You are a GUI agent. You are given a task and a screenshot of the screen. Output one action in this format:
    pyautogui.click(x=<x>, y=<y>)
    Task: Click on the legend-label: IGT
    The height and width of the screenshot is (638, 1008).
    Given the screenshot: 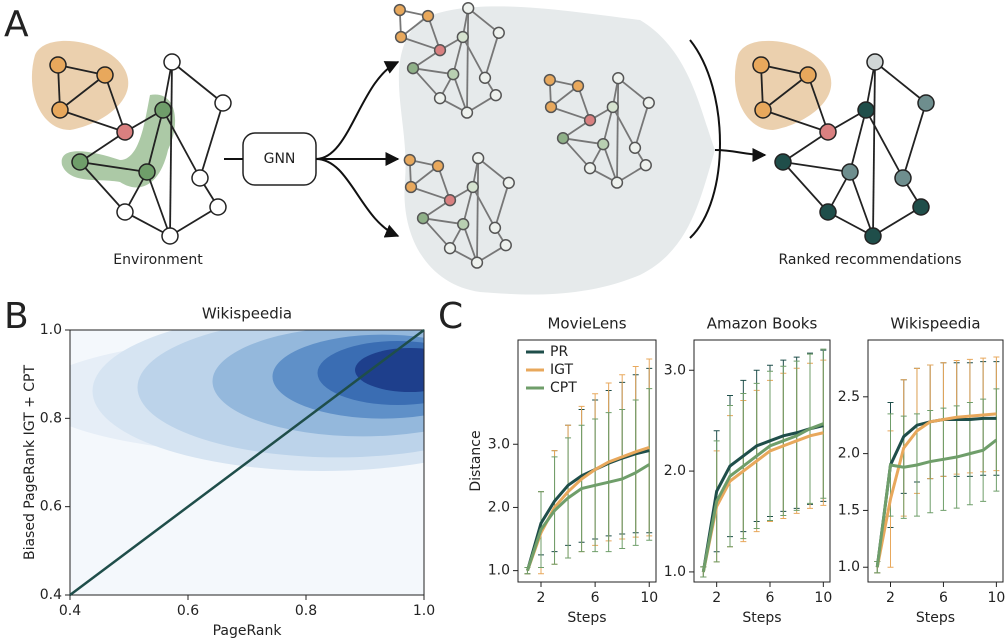 What is the action you would take?
    pyautogui.click(x=561, y=370)
    